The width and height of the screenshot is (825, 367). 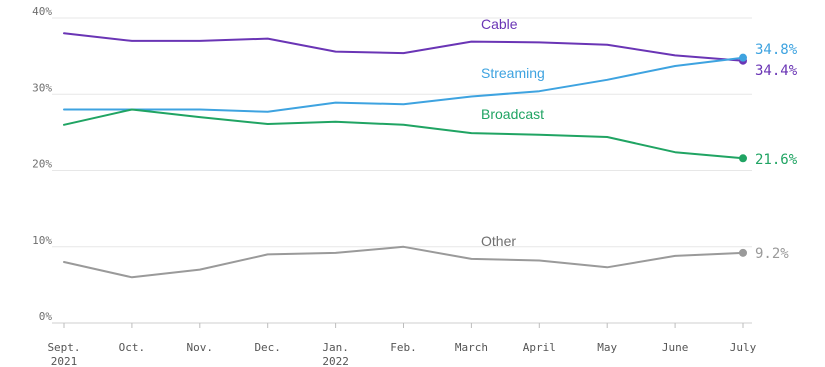 What do you see at coordinates (675, 347) in the screenshot?
I see `x-tick-label: June` at bounding box center [675, 347].